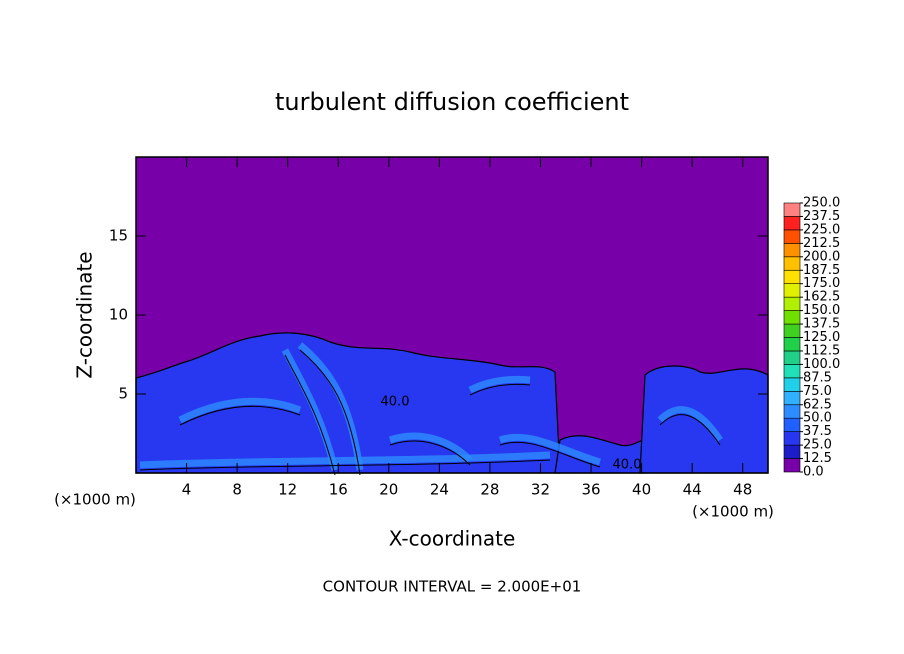 Image resolution: width=904 pixels, height=654 pixels. I want to click on x-tick-label: 32, so click(540, 490).